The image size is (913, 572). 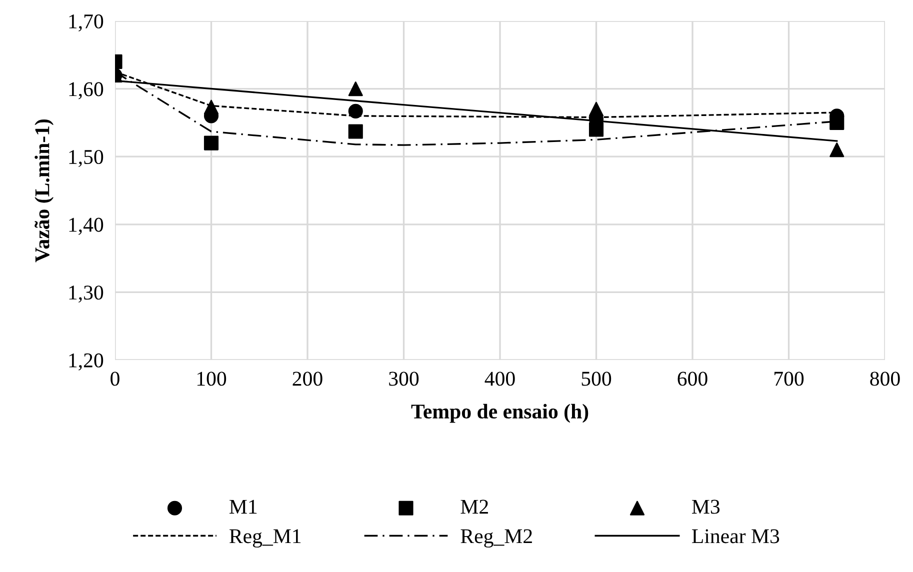 I want to click on y-tick-label: 1,60, so click(x=86, y=91).